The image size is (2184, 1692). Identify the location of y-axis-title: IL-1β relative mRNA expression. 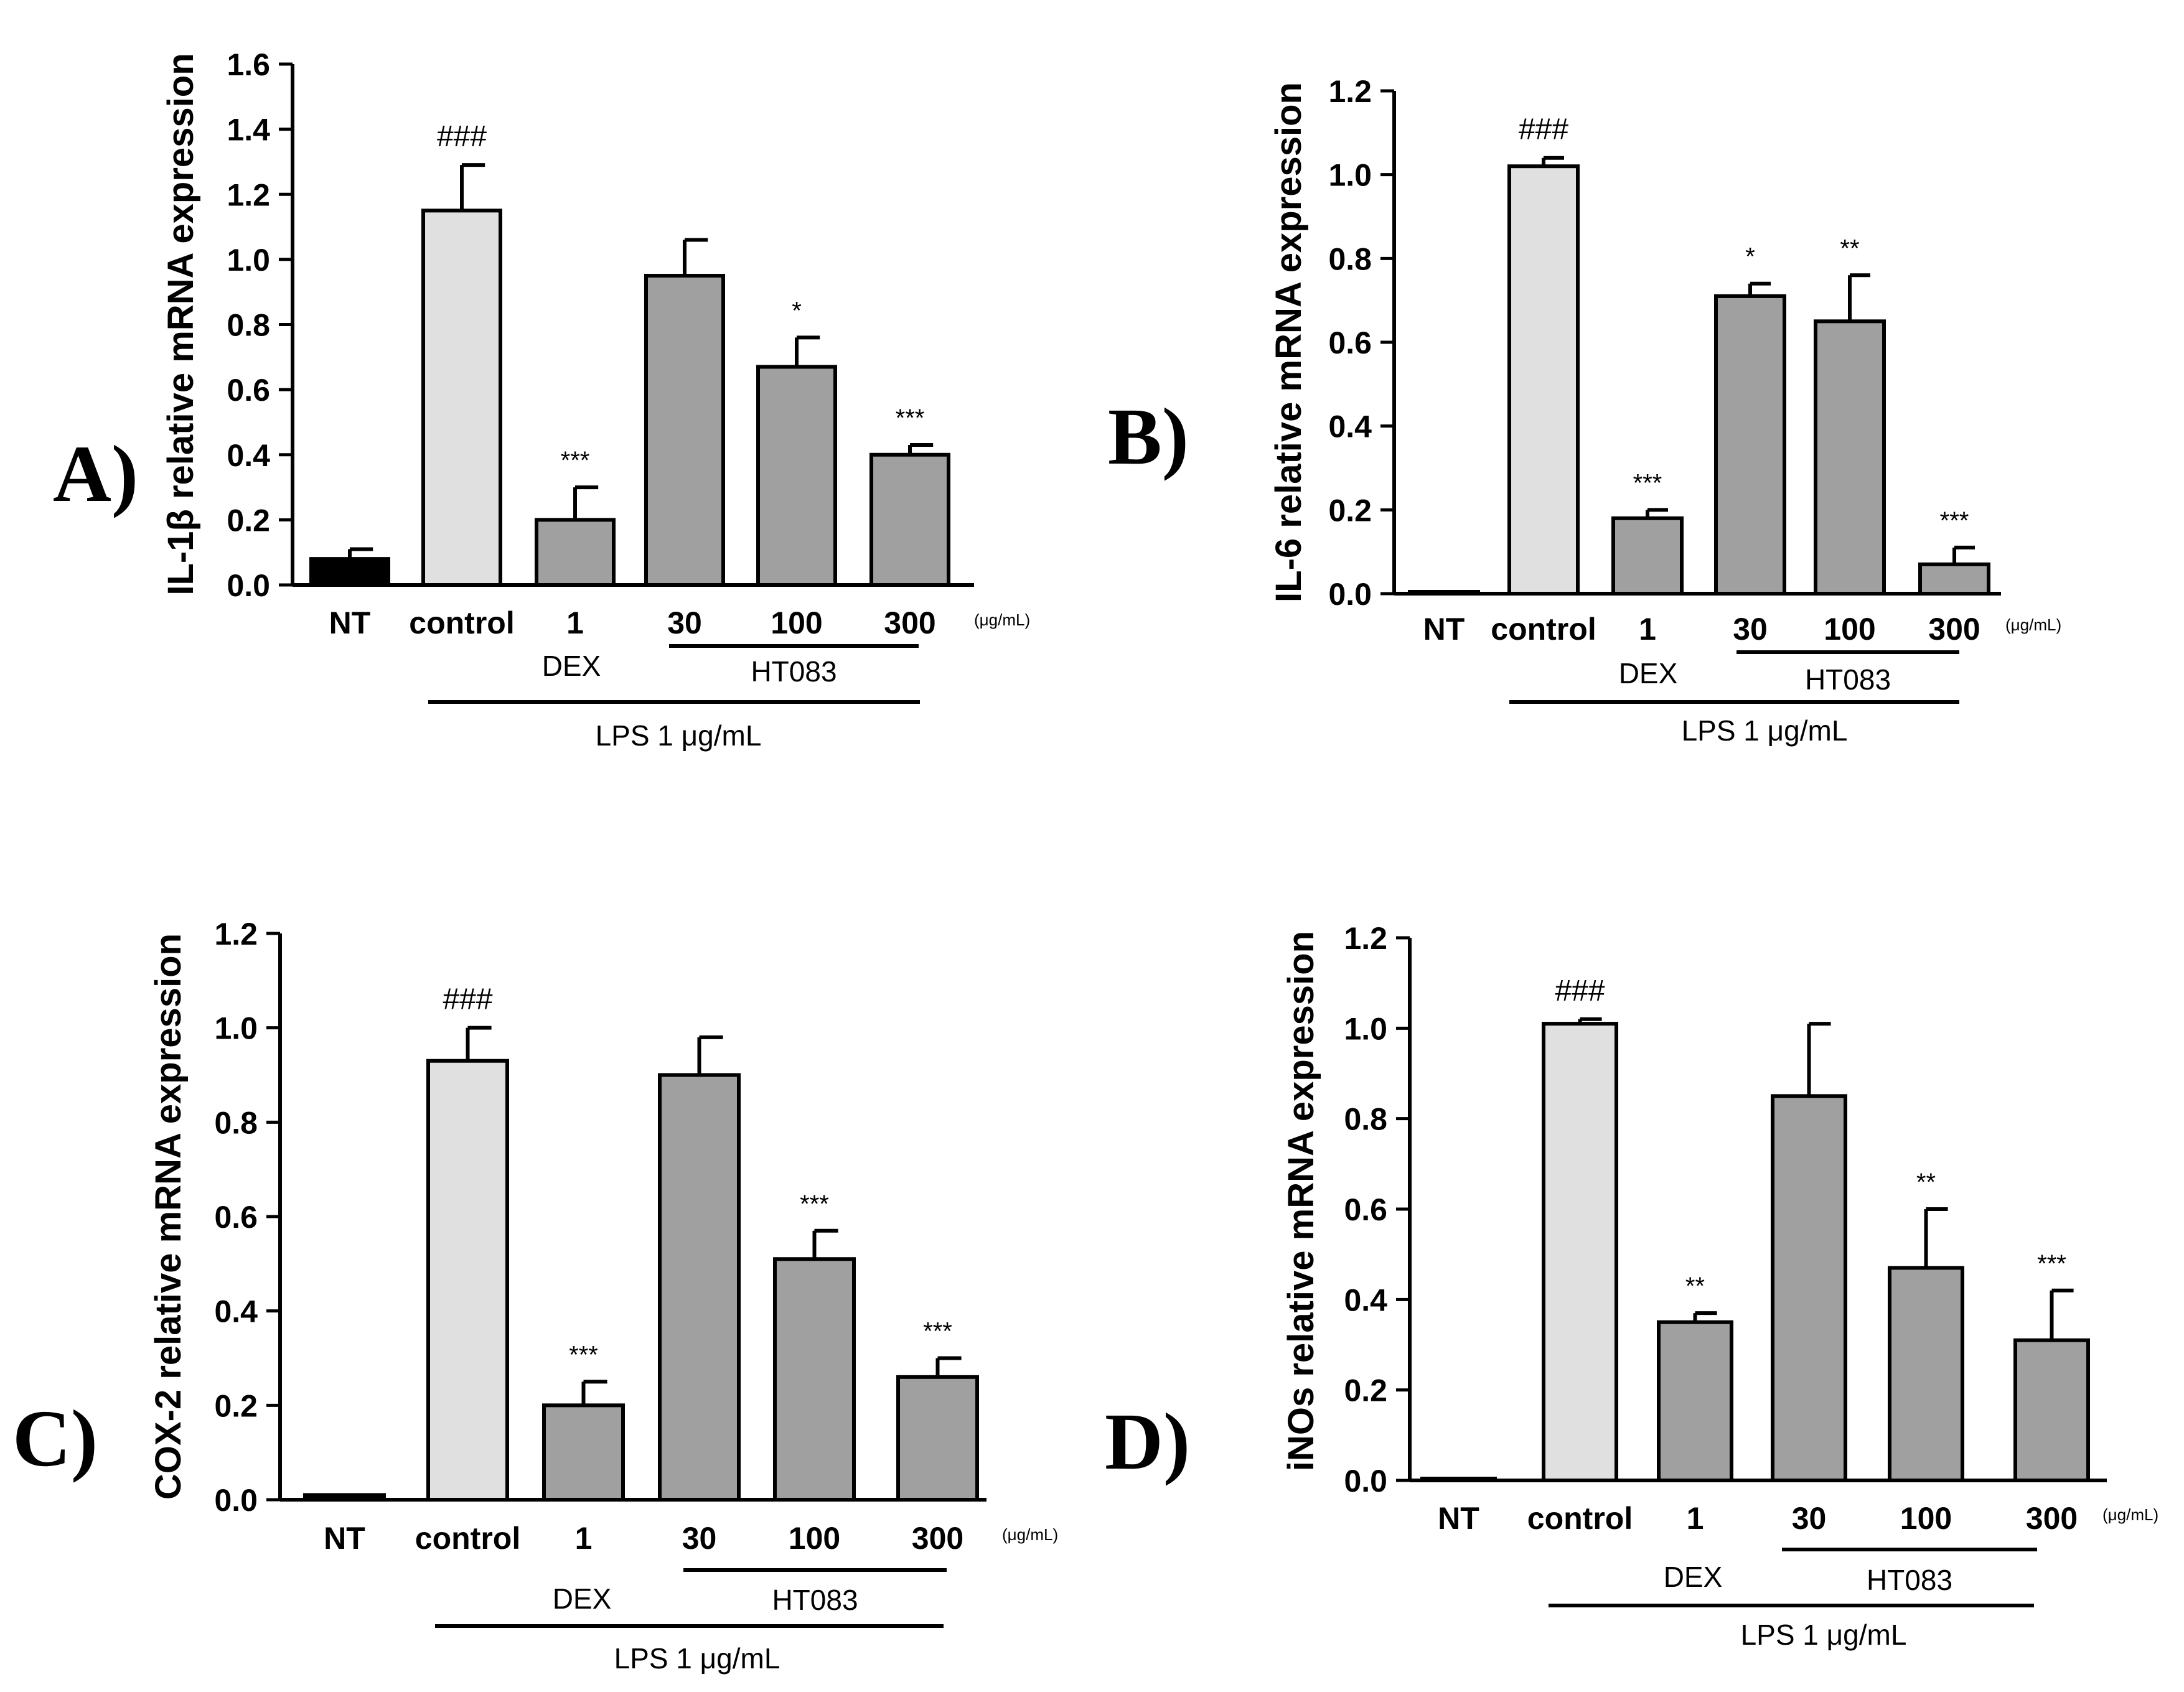
(181, 324).